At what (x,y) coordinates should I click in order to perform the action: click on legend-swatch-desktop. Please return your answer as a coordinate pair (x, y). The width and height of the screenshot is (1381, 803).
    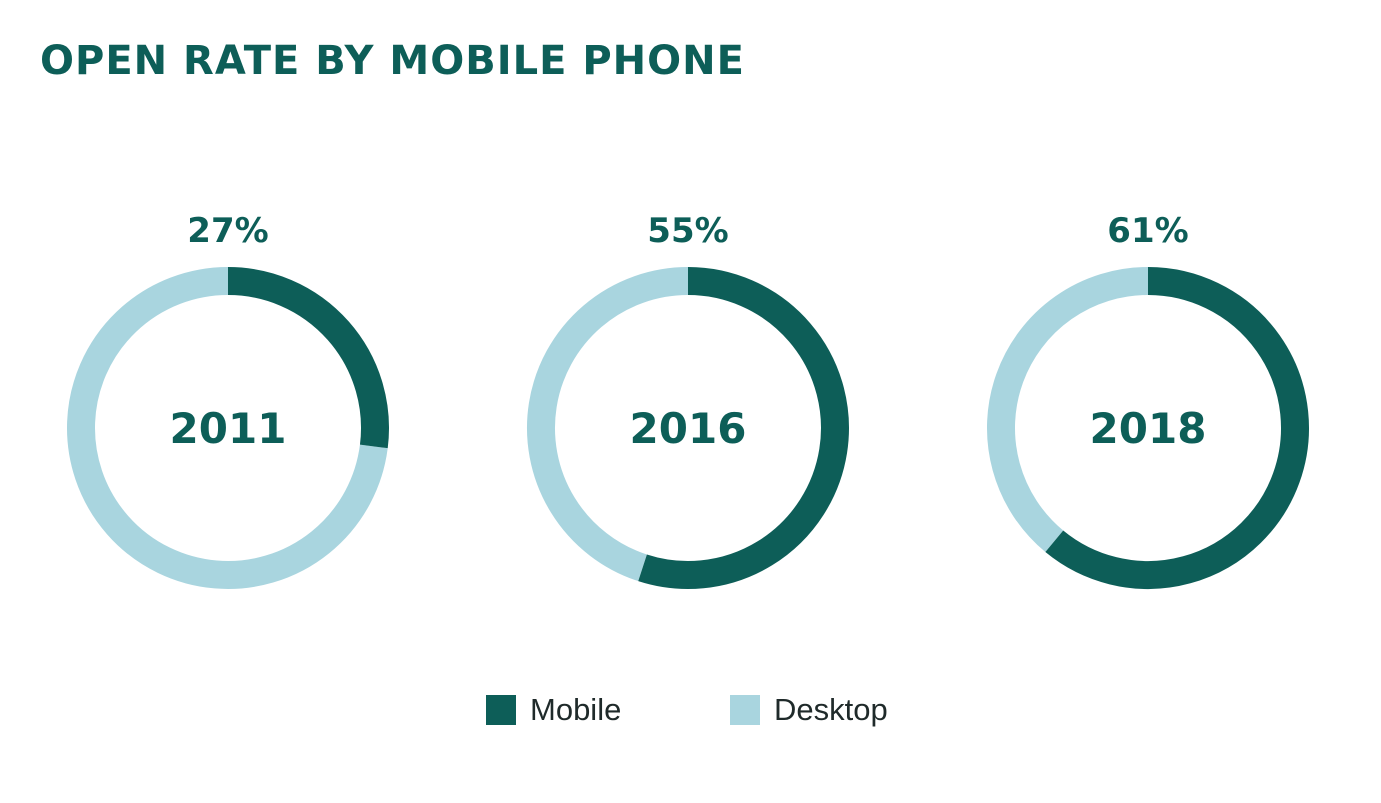
    Looking at the image, I should click on (745, 710).